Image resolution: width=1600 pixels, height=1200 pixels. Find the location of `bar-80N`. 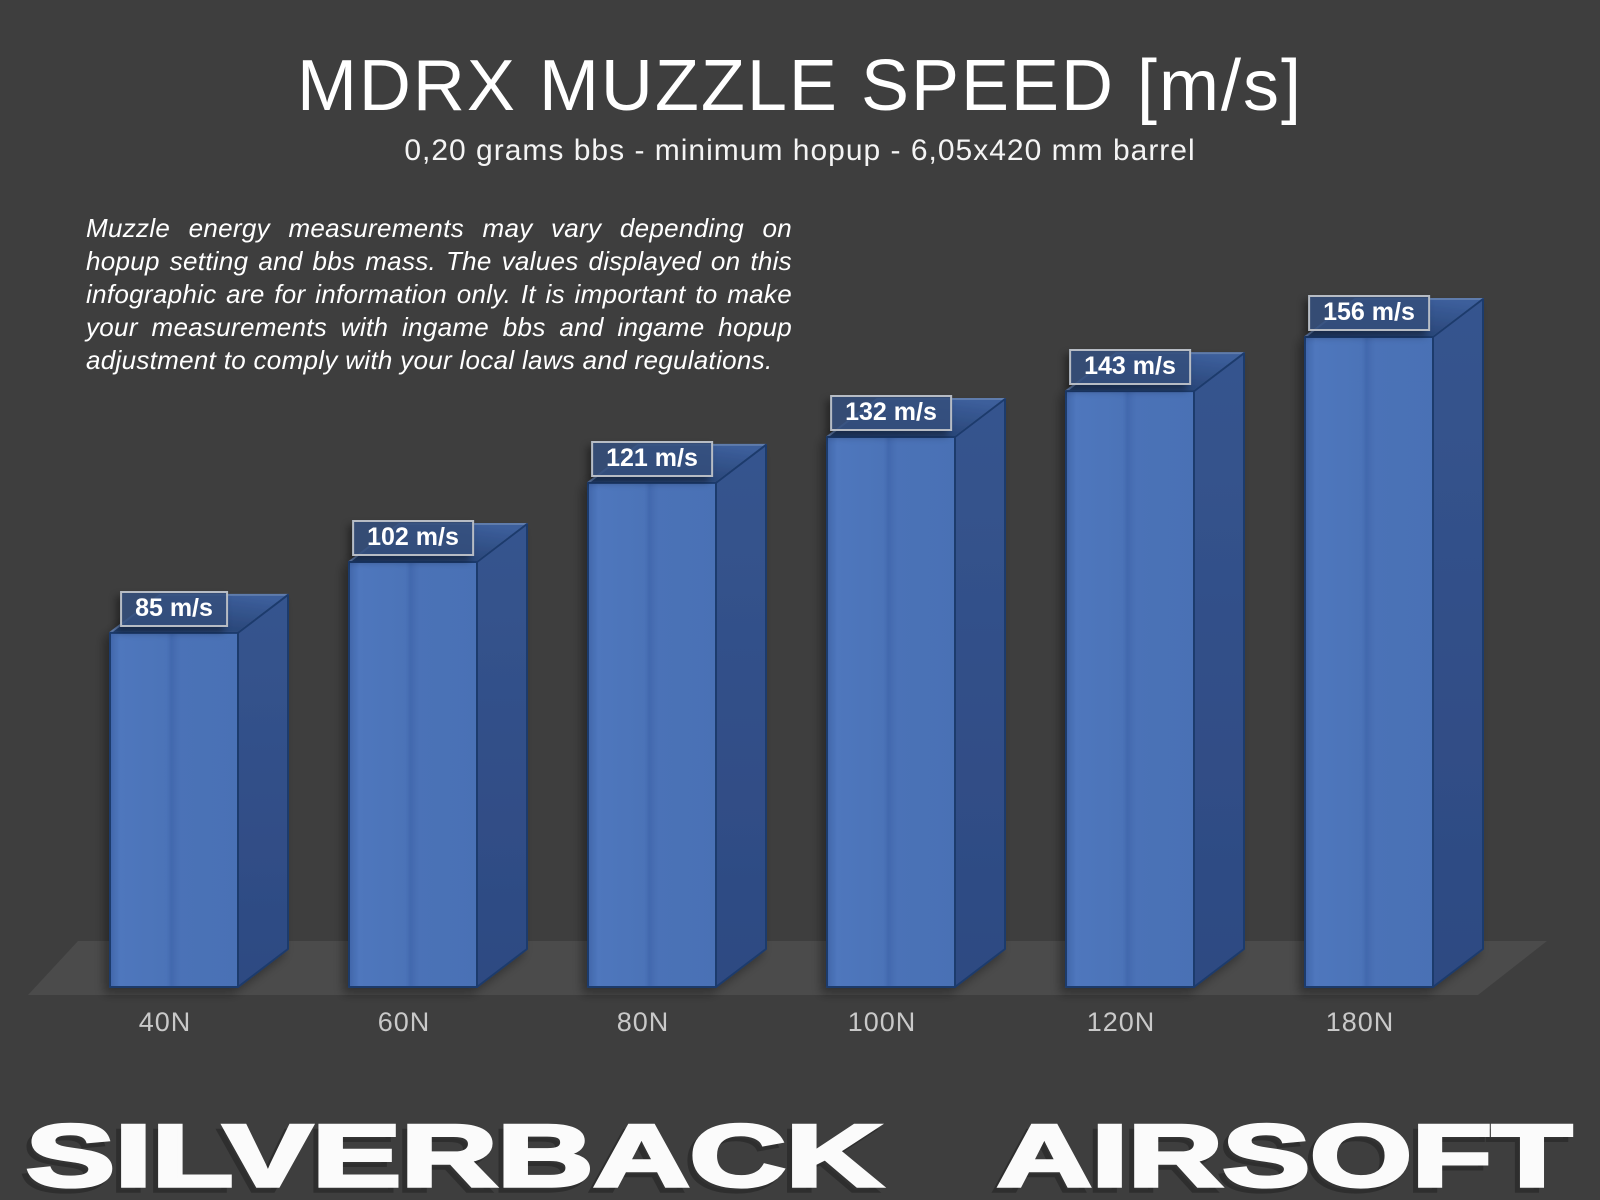

bar-80N is located at coordinates (677, 715).